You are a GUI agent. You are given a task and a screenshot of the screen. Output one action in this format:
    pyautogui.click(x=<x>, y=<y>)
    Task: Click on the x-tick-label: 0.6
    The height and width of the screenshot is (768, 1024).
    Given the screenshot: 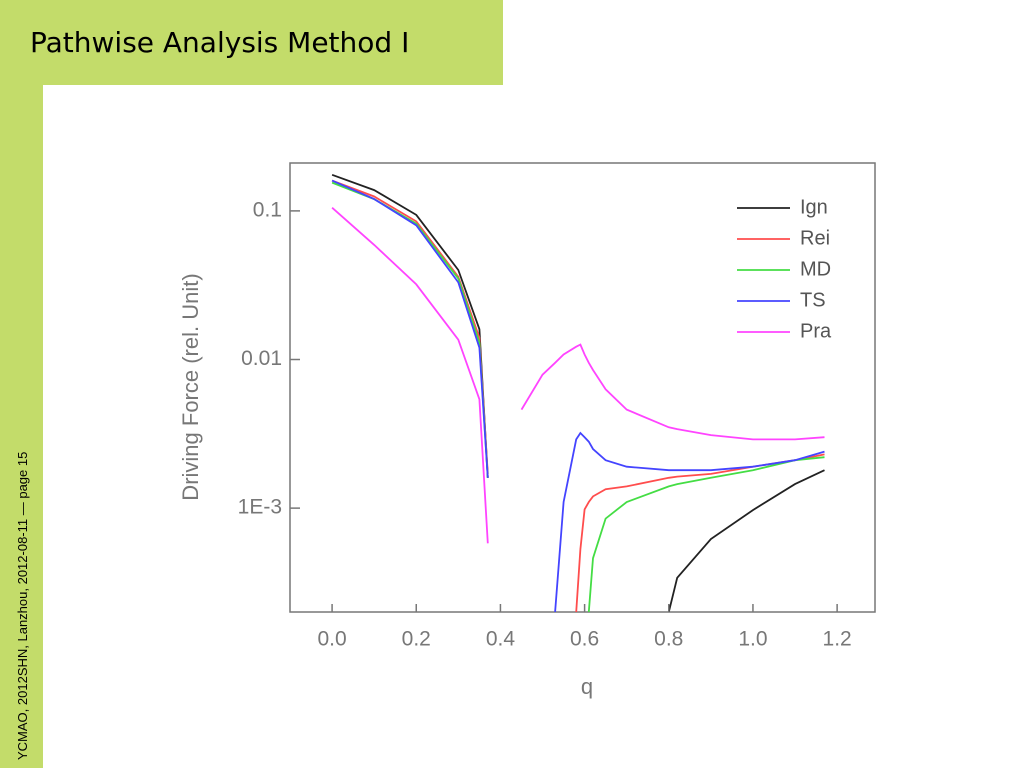 What is the action you would take?
    pyautogui.click(x=584, y=639)
    